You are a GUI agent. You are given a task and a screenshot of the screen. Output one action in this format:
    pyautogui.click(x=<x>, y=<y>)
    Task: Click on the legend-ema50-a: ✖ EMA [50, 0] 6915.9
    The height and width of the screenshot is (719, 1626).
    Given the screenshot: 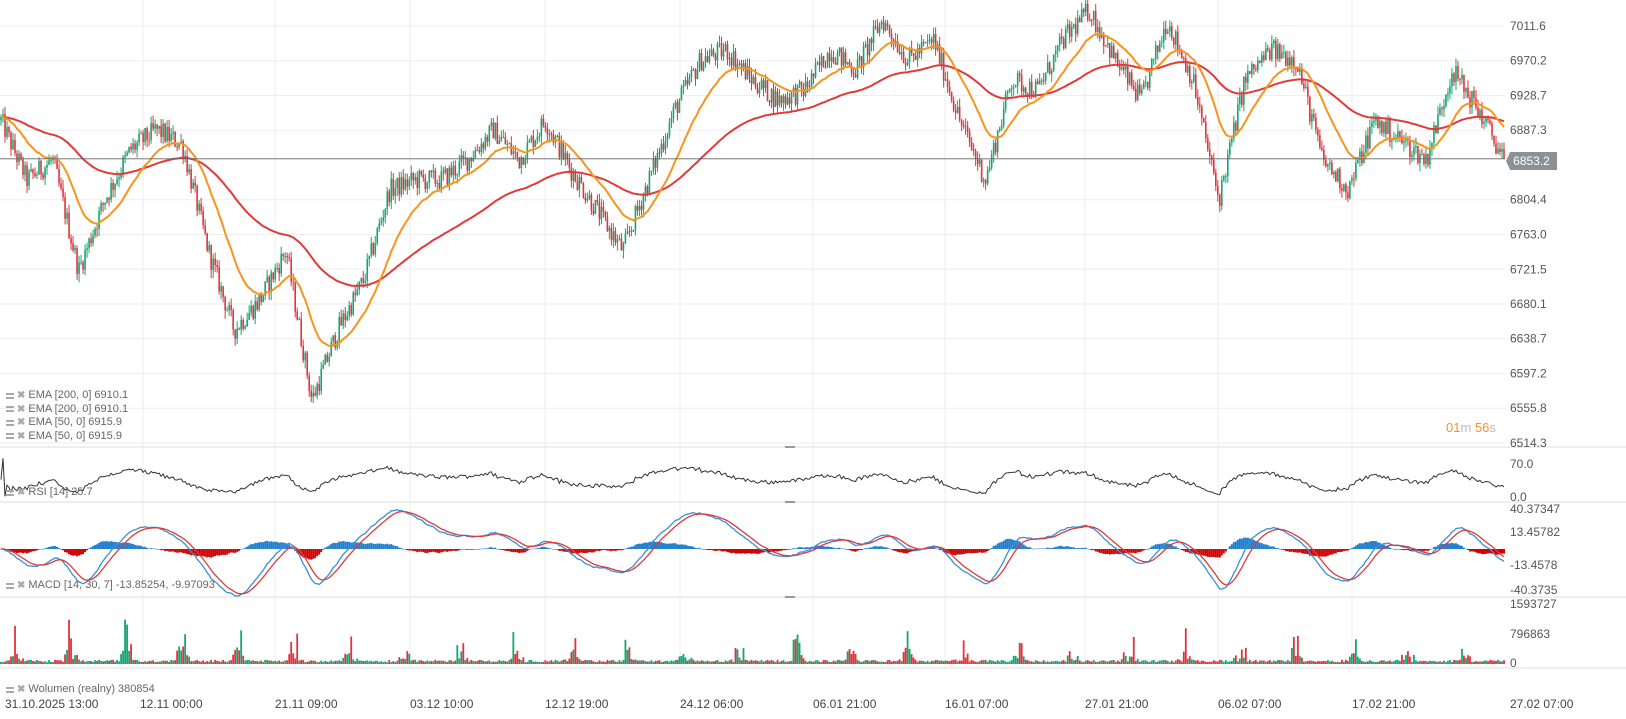 What is the action you would take?
    pyautogui.click(x=67, y=423)
    